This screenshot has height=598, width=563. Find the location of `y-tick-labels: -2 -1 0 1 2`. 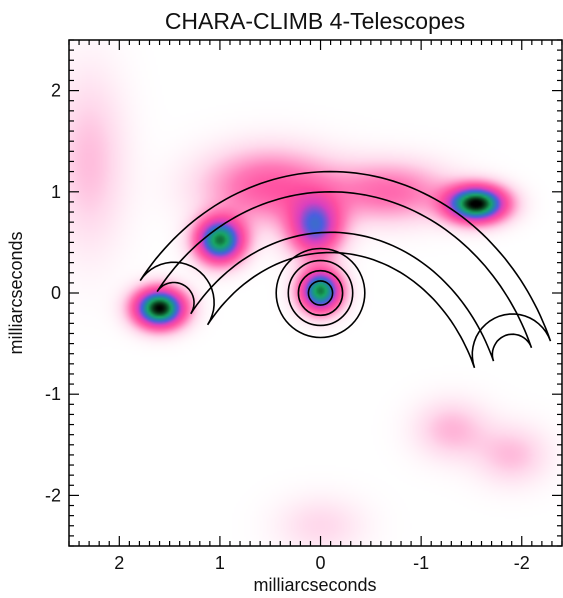

y-tick-labels: -2 -1 0 1 2 is located at coordinates (53, 293).